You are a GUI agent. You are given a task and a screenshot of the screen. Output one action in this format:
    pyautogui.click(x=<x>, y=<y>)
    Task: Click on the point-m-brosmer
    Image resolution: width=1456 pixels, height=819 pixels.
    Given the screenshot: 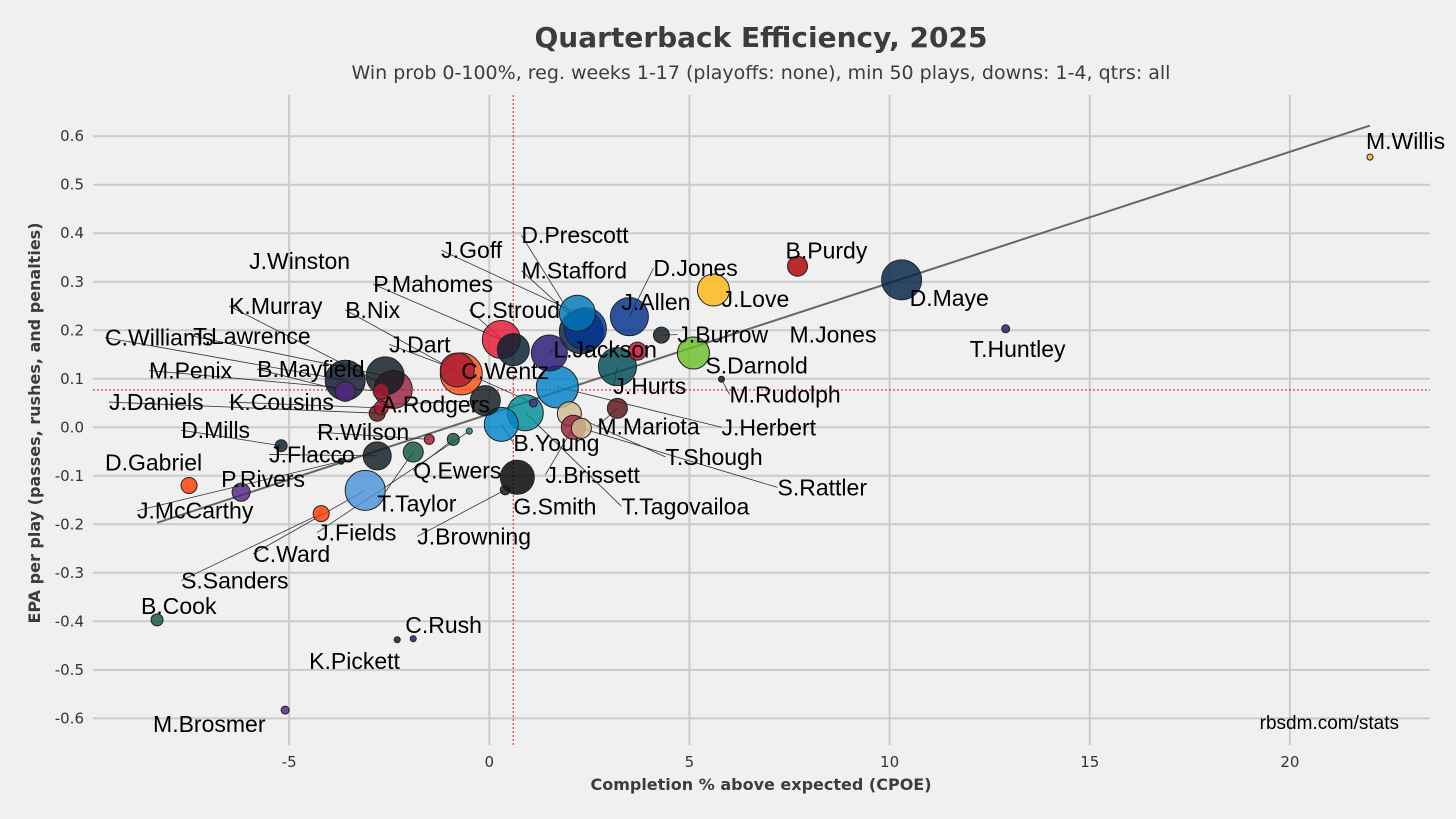 What is the action you would take?
    pyautogui.click(x=285, y=710)
    